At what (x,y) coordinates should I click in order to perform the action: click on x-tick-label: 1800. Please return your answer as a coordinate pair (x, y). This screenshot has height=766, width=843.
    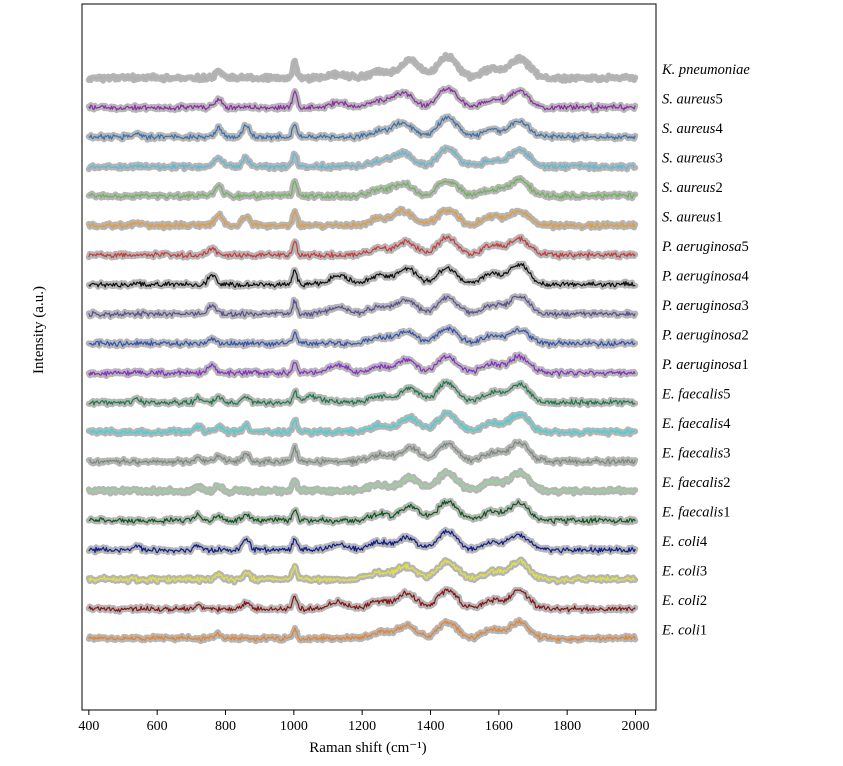
    Looking at the image, I should click on (567, 726).